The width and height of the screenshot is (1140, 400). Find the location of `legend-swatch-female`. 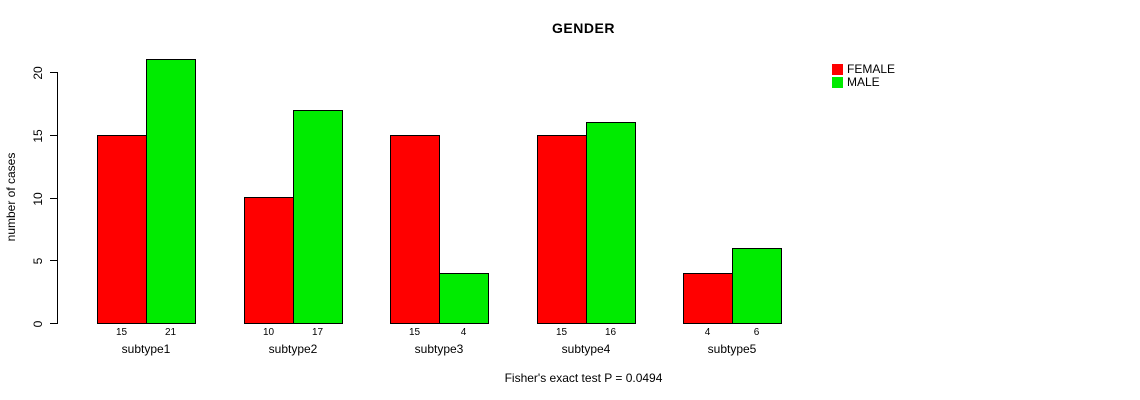

legend-swatch-female is located at coordinates (837, 69).